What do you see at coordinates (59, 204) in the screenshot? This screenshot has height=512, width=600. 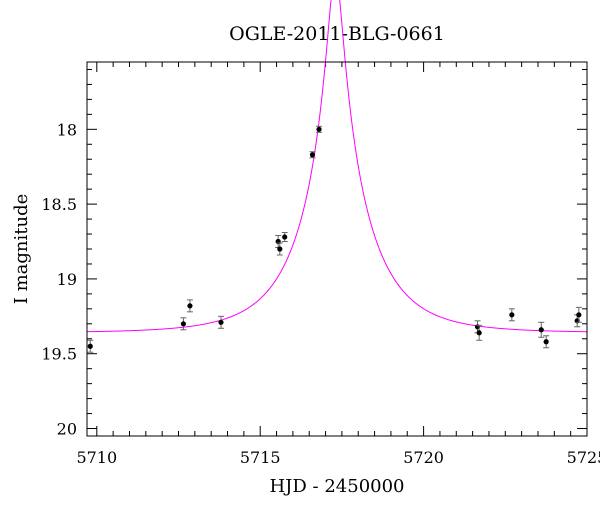 I see `y-tick-label: 18.5` at bounding box center [59, 204].